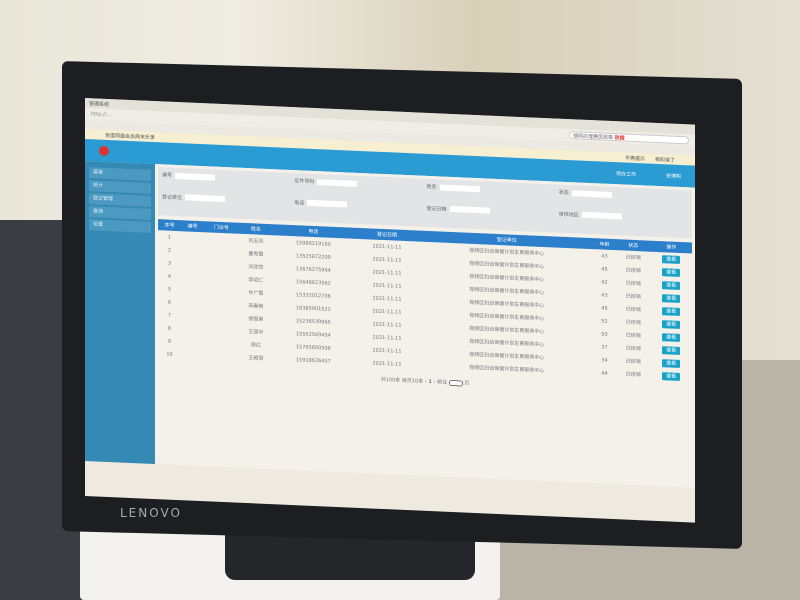 The image size is (800, 600). I want to click on filter-field: 证件号码, so click(358, 189).